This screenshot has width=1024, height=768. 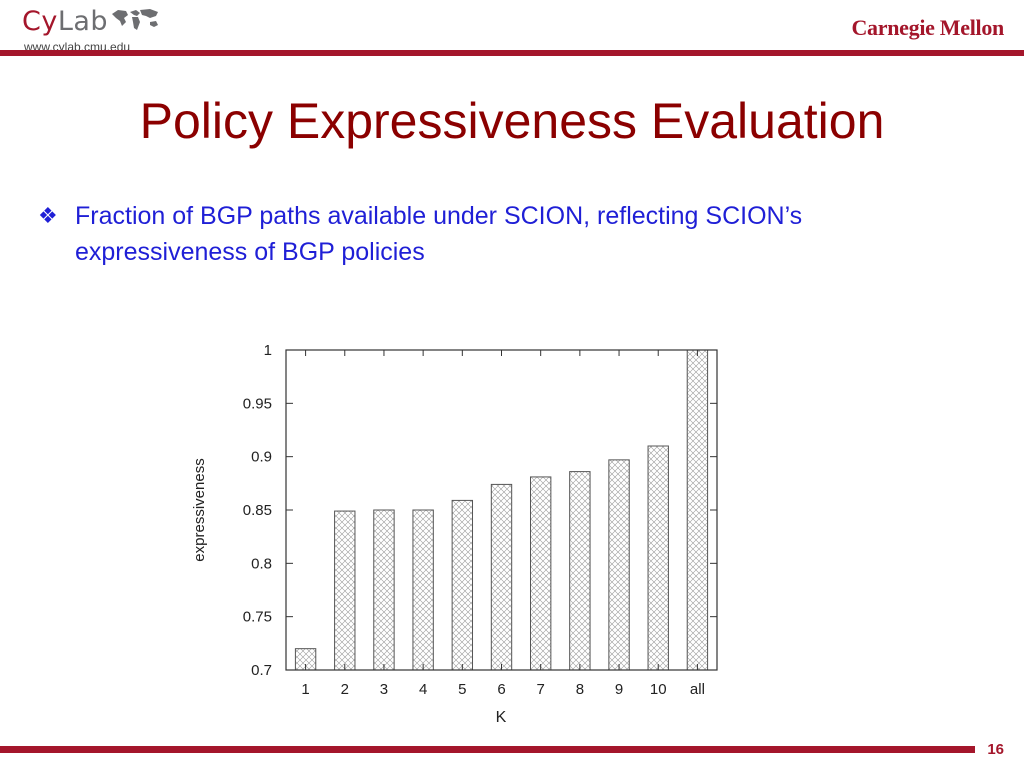 What do you see at coordinates (48, 215) in the screenshot?
I see `diamond-four-icon: ❖` at bounding box center [48, 215].